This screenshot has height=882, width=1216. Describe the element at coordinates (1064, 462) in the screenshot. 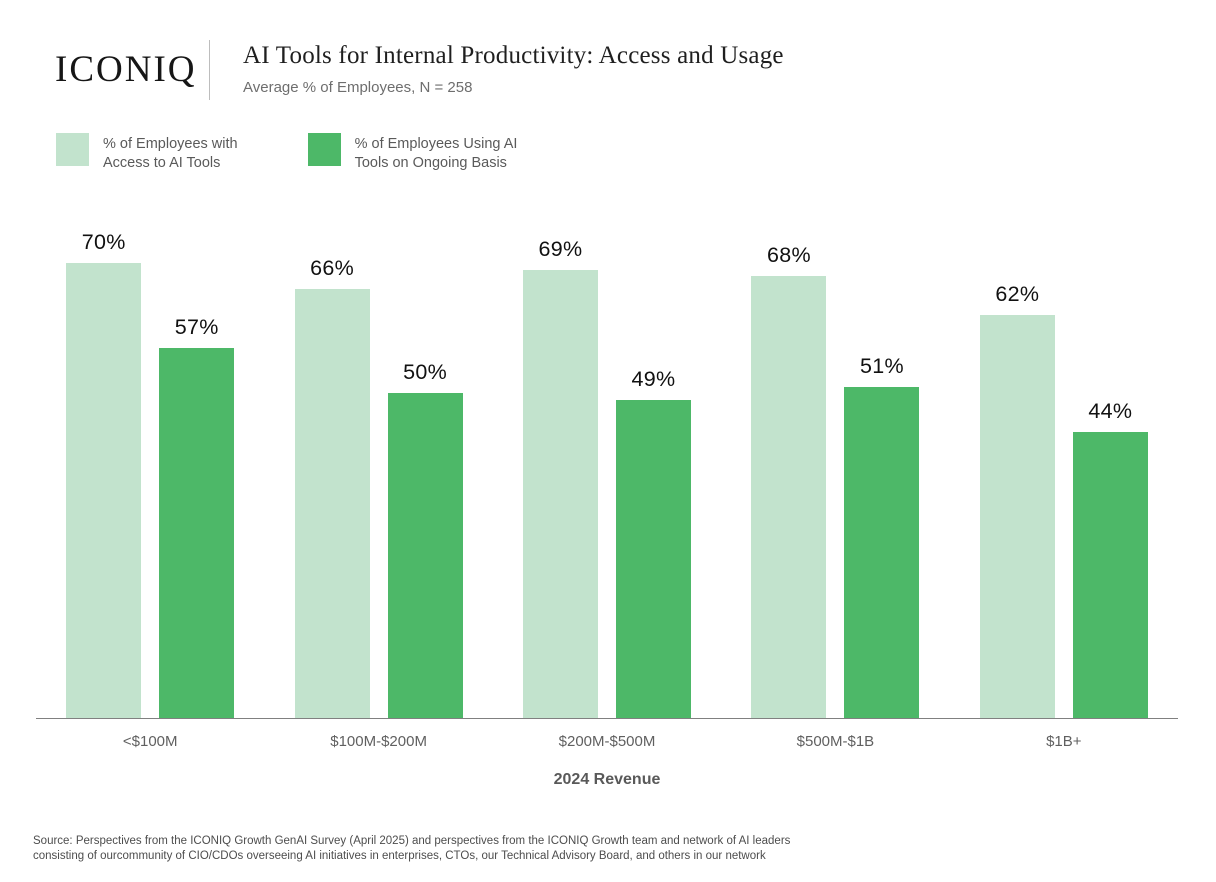

I see `bar-group: 62% 44%` at that location.